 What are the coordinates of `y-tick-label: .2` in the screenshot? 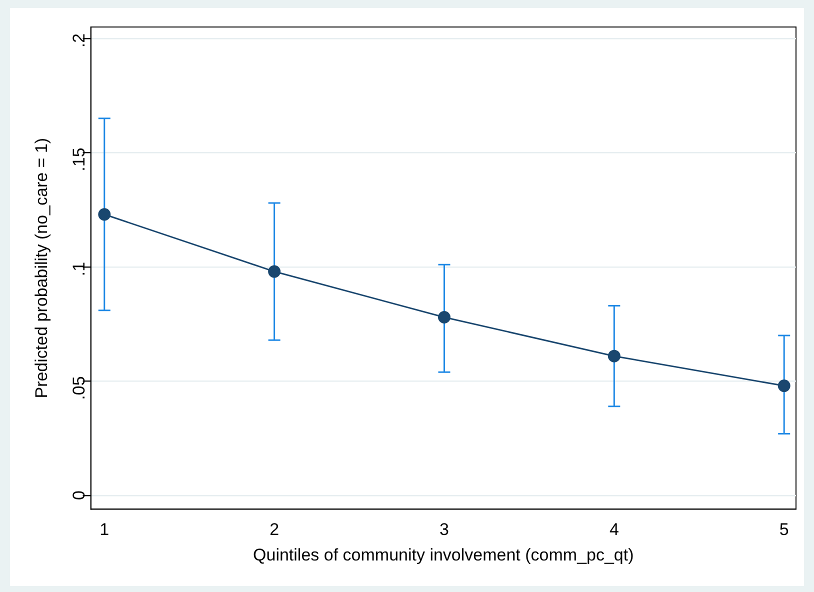 It's located at (78, 40).